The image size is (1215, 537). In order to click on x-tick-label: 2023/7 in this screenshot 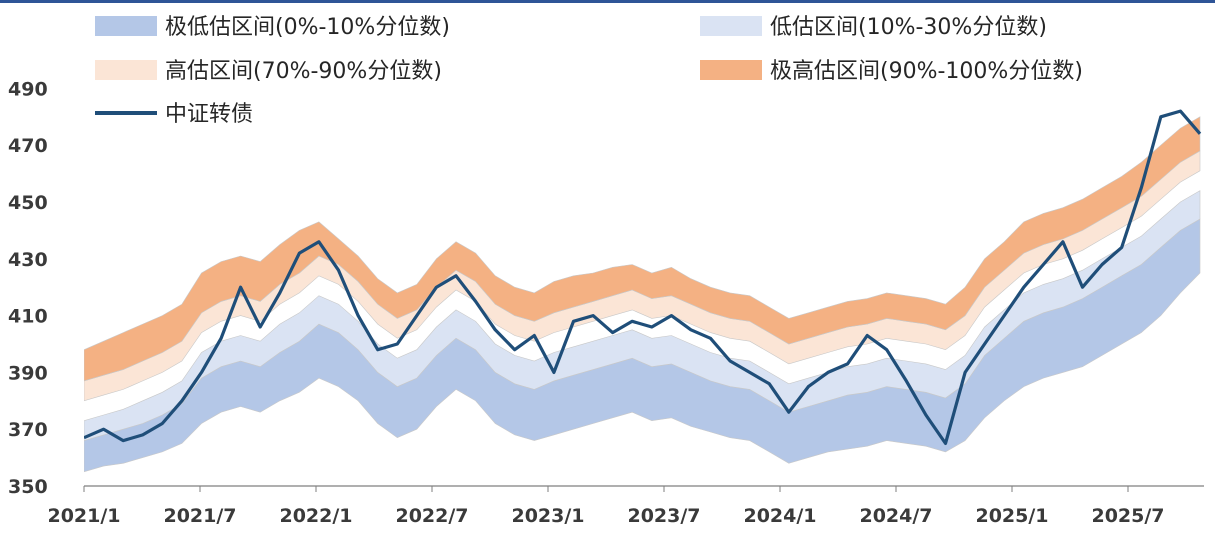, I will do `click(663, 516)`.